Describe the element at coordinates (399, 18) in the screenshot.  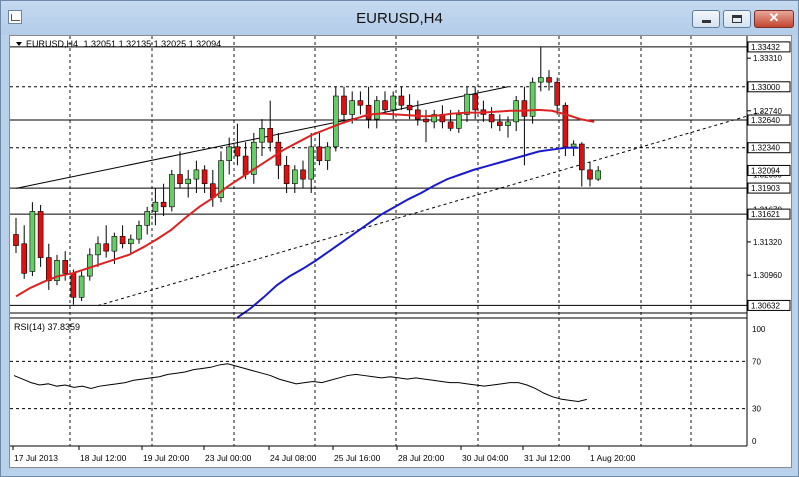
I see `title-bar: EURUSD,H4 ✕` at that location.